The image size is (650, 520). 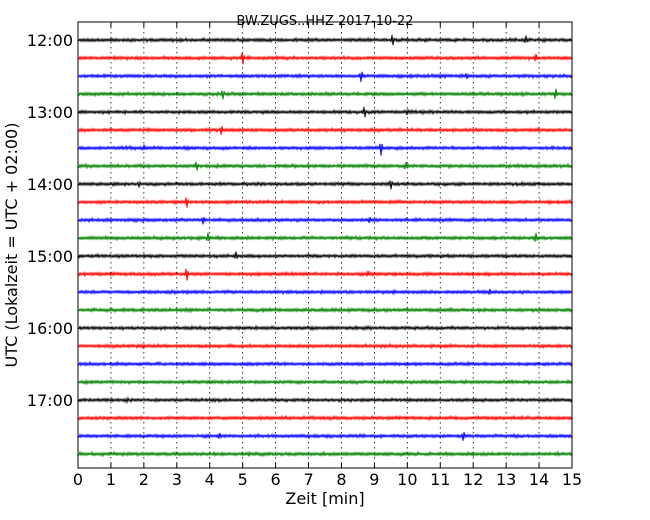 What do you see at coordinates (177, 479) in the screenshot?
I see `x-tick-label: 3` at bounding box center [177, 479].